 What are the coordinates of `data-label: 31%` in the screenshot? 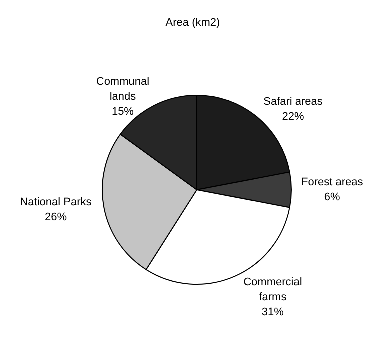 It's located at (273, 312).